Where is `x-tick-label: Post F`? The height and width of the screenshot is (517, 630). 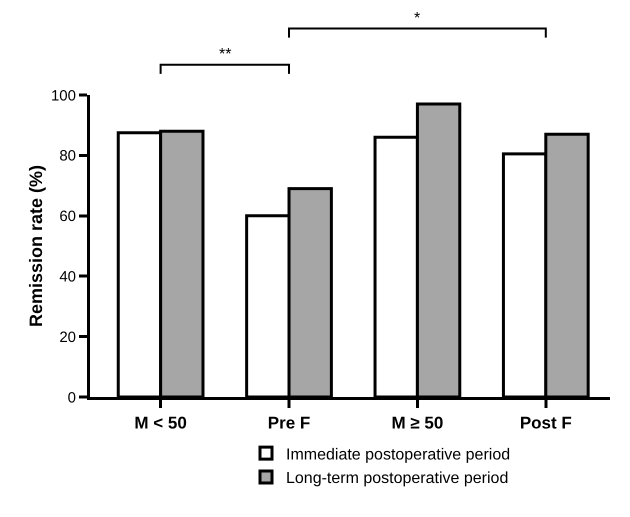
x-tick-label: Post F is located at coordinates (546, 422).